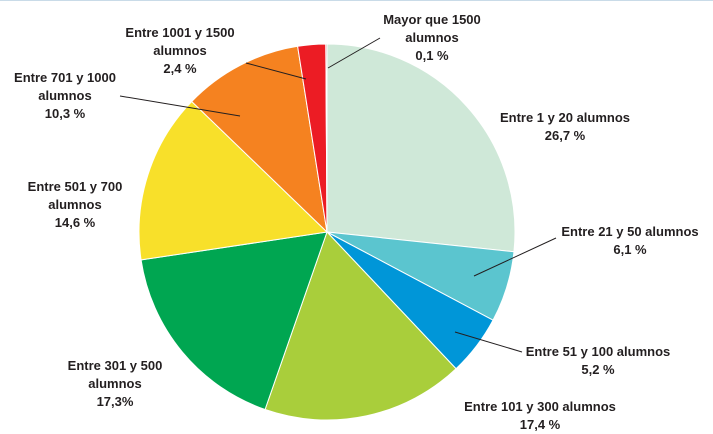 Image resolution: width=713 pixels, height=434 pixels. I want to click on category-label: Mayor que 1500 alumnos, so click(432, 28).